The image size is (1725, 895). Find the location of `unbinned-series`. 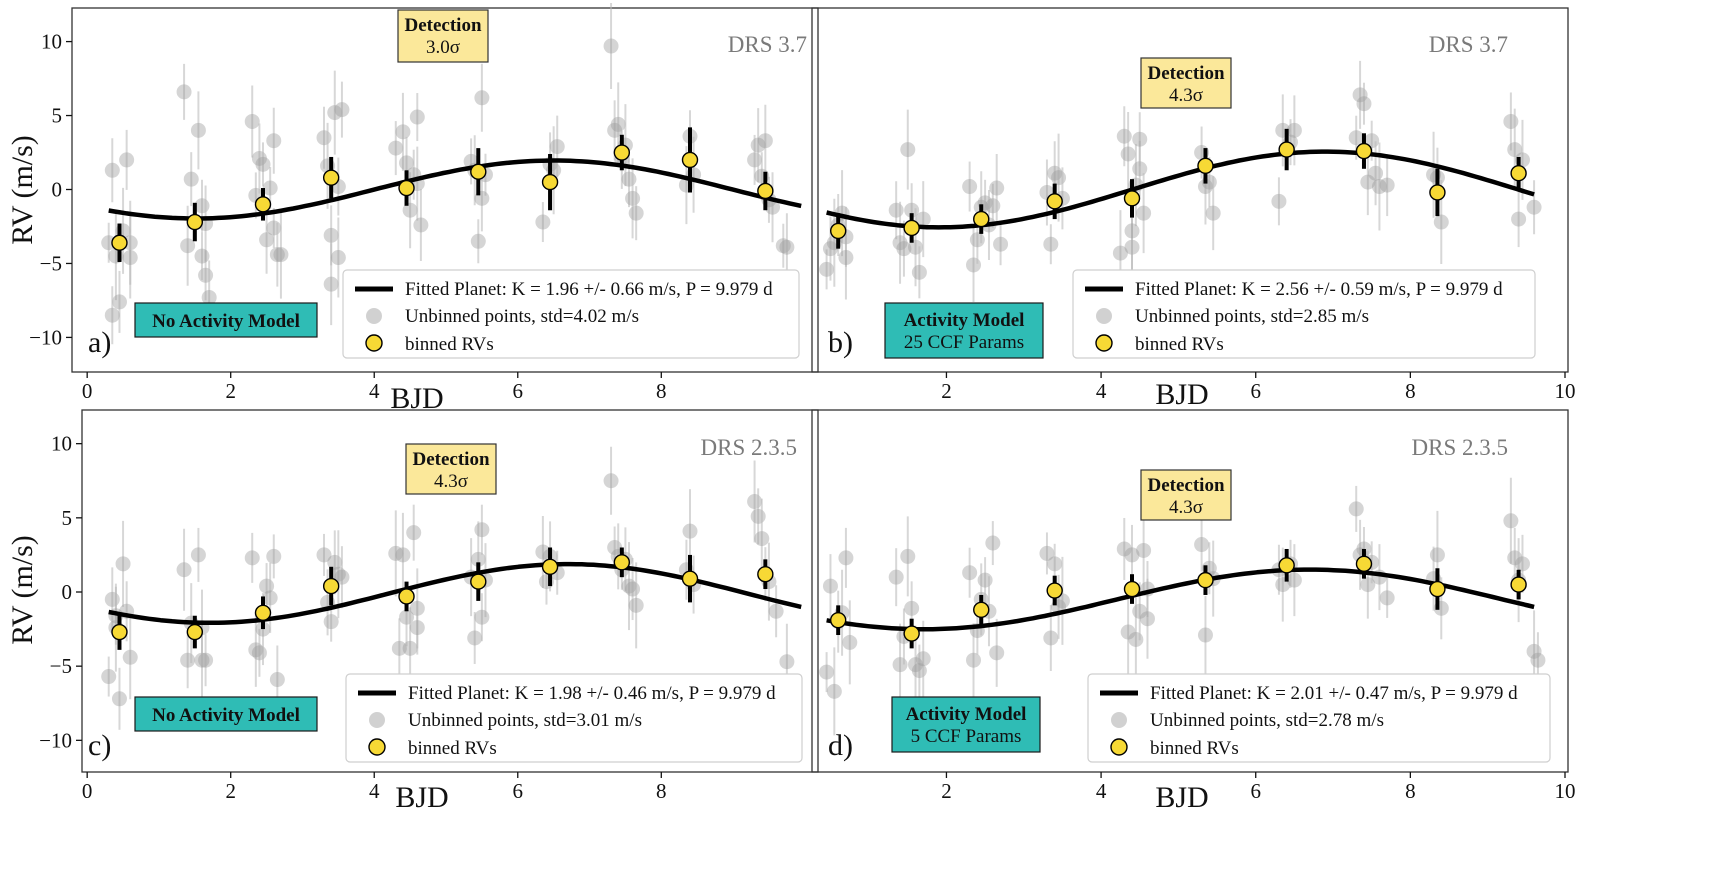

unbinned-series is located at coordinates (448, 588).